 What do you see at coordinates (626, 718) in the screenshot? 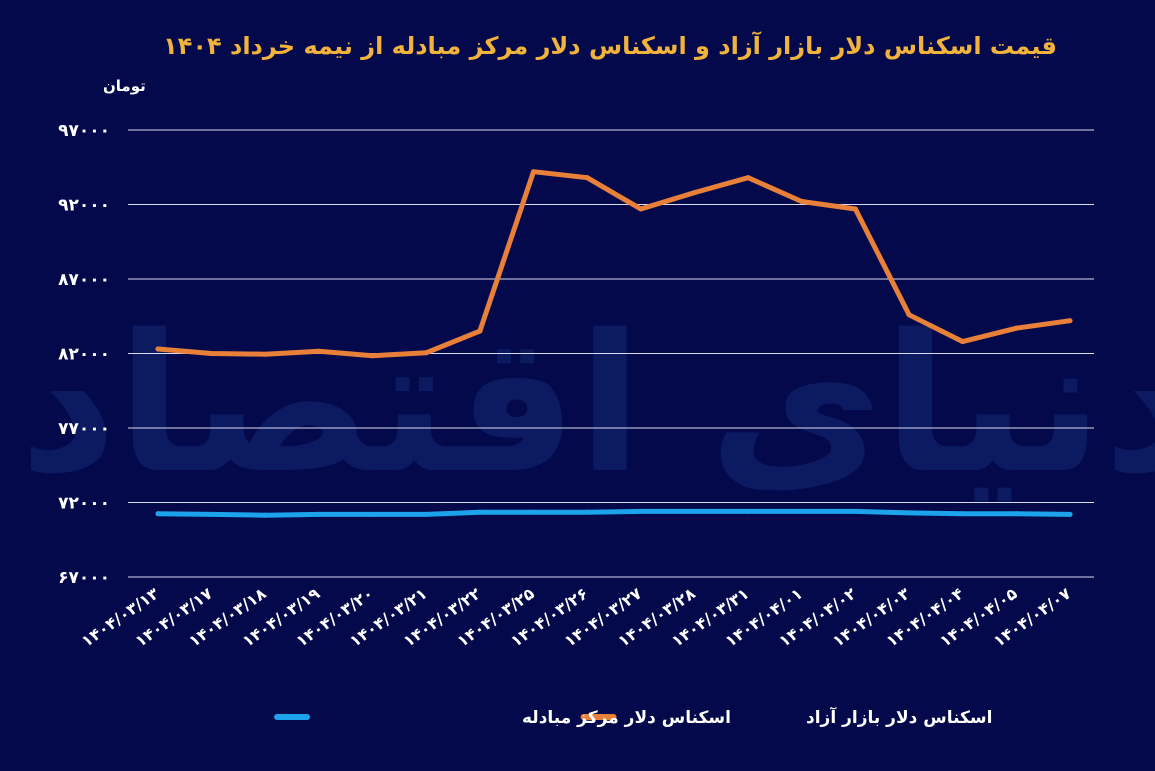
I see `legend-label: اسکناس دلار مرکز مبادله` at bounding box center [626, 718].